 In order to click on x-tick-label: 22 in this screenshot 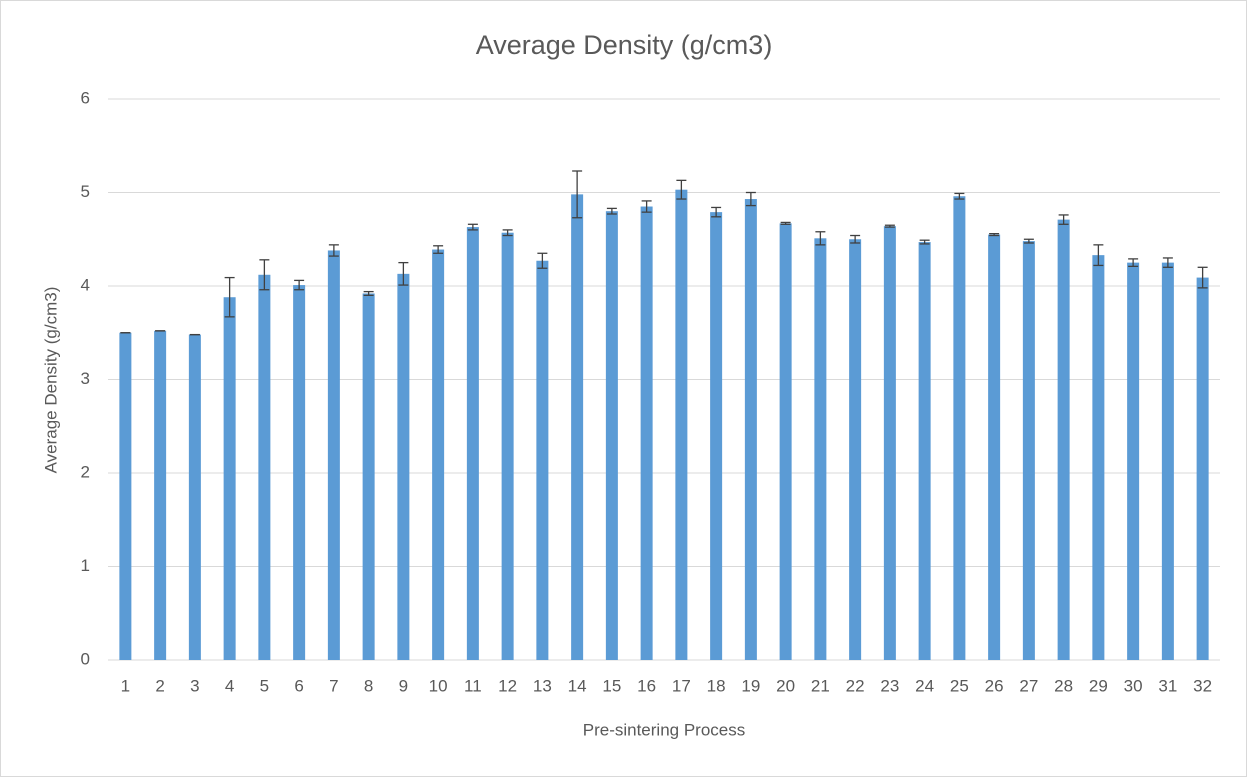, I will do `click(855, 685)`.